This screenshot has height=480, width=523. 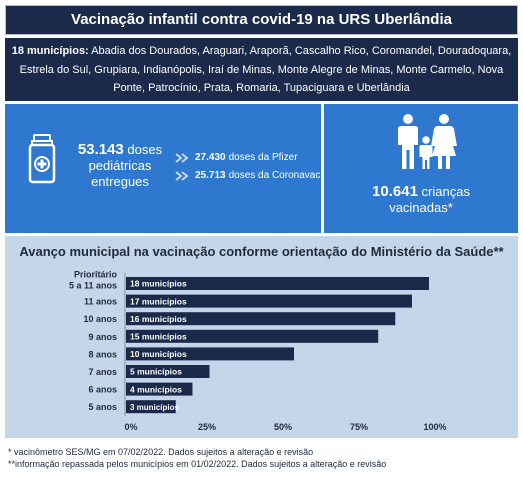 I want to click on children-vaccinated-value: 10.641, so click(x=395, y=191).